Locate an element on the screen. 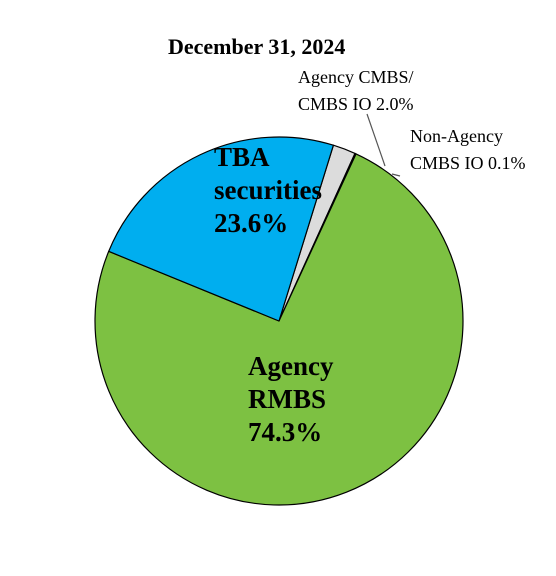 The image size is (556, 576). label-agency-rmbs-line: RMBS is located at coordinates (287, 399).